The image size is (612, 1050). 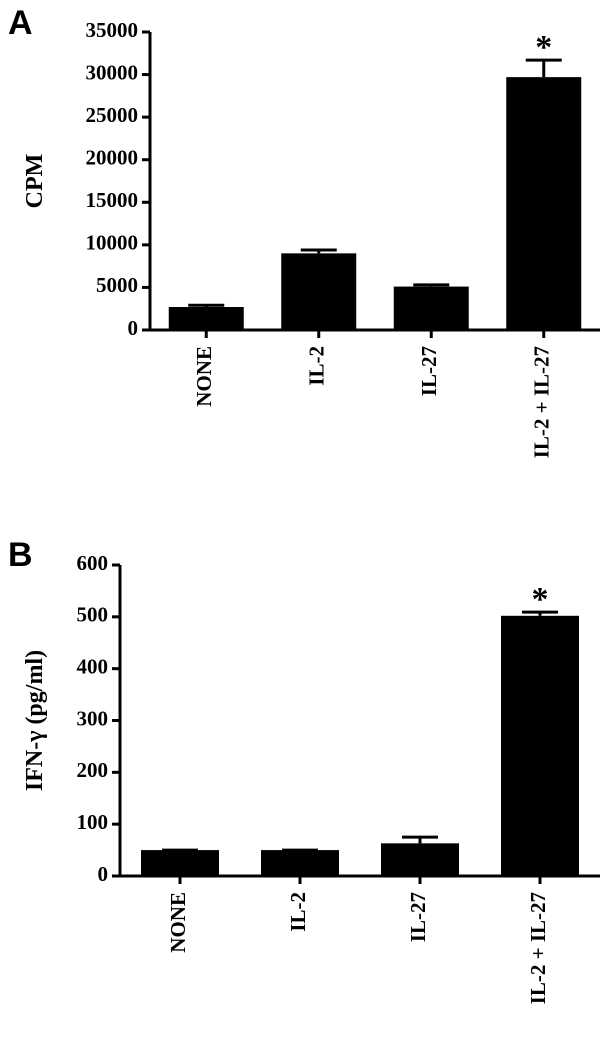 What do you see at coordinates (112, 243) in the screenshot?
I see `y-tick-label: 10000` at bounding box center [112, 243].